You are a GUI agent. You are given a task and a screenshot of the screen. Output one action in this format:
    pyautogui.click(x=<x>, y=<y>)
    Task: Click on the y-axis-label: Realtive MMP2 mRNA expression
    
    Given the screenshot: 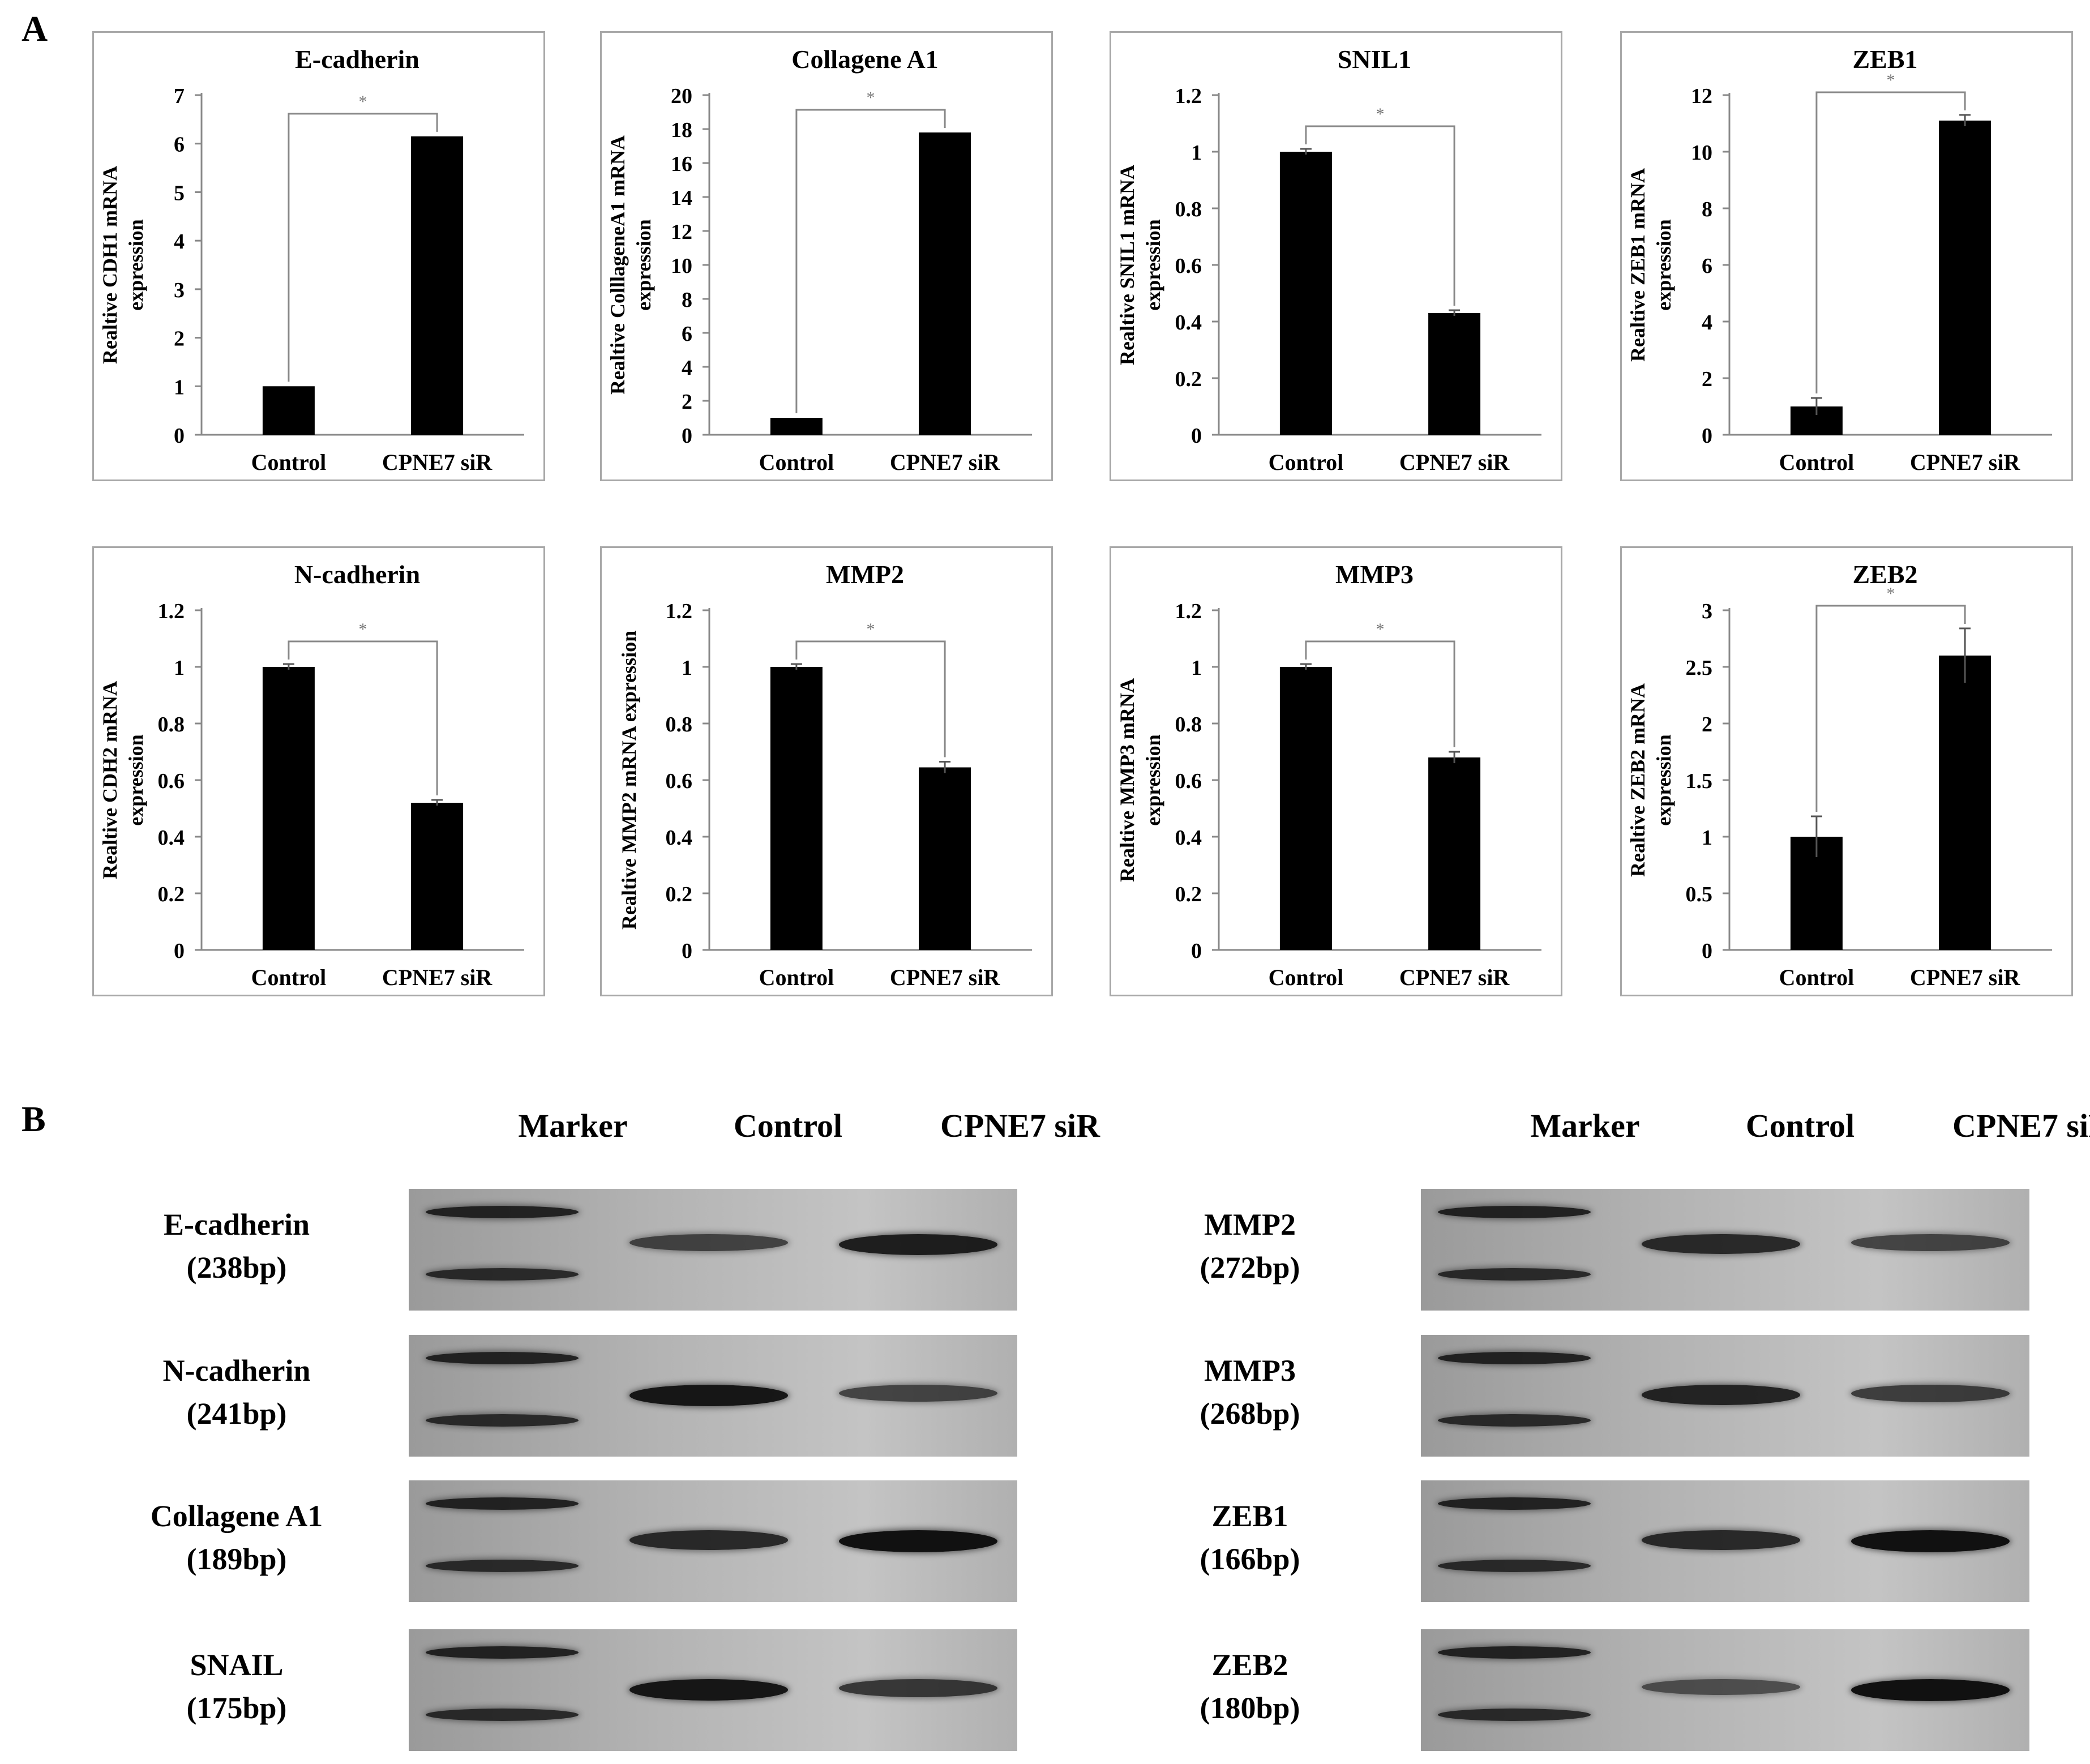 What is the action you would take?
    pyautogui.click(x=629, y=780)
    